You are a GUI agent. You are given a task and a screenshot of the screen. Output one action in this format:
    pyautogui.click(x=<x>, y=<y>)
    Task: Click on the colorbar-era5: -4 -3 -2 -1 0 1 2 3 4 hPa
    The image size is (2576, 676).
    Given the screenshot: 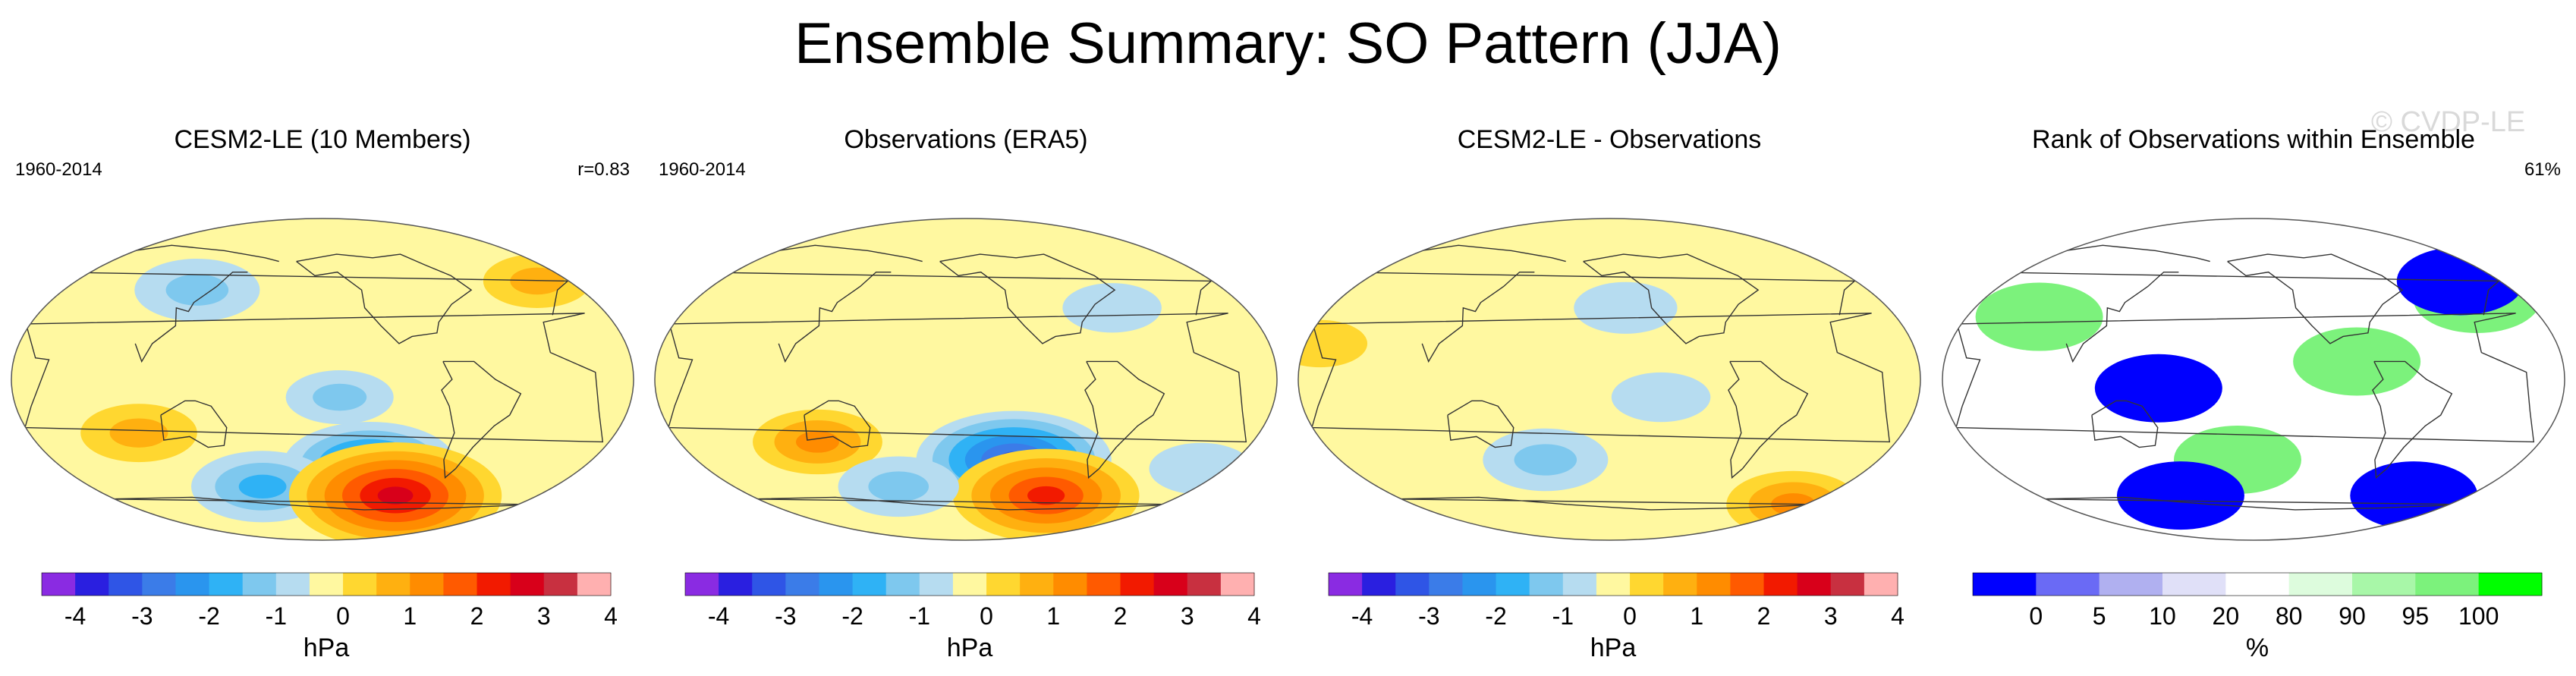 What is the action you would take?
    pyautogui.click(x=972, y=617)
    